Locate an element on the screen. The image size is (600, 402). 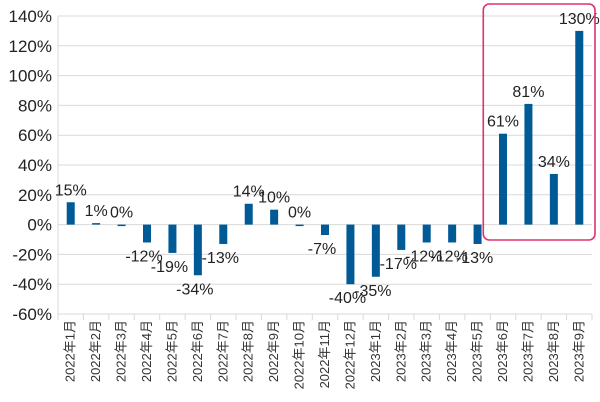
x-tick-label: 2022年4月 is located at coordinates (146, 351).